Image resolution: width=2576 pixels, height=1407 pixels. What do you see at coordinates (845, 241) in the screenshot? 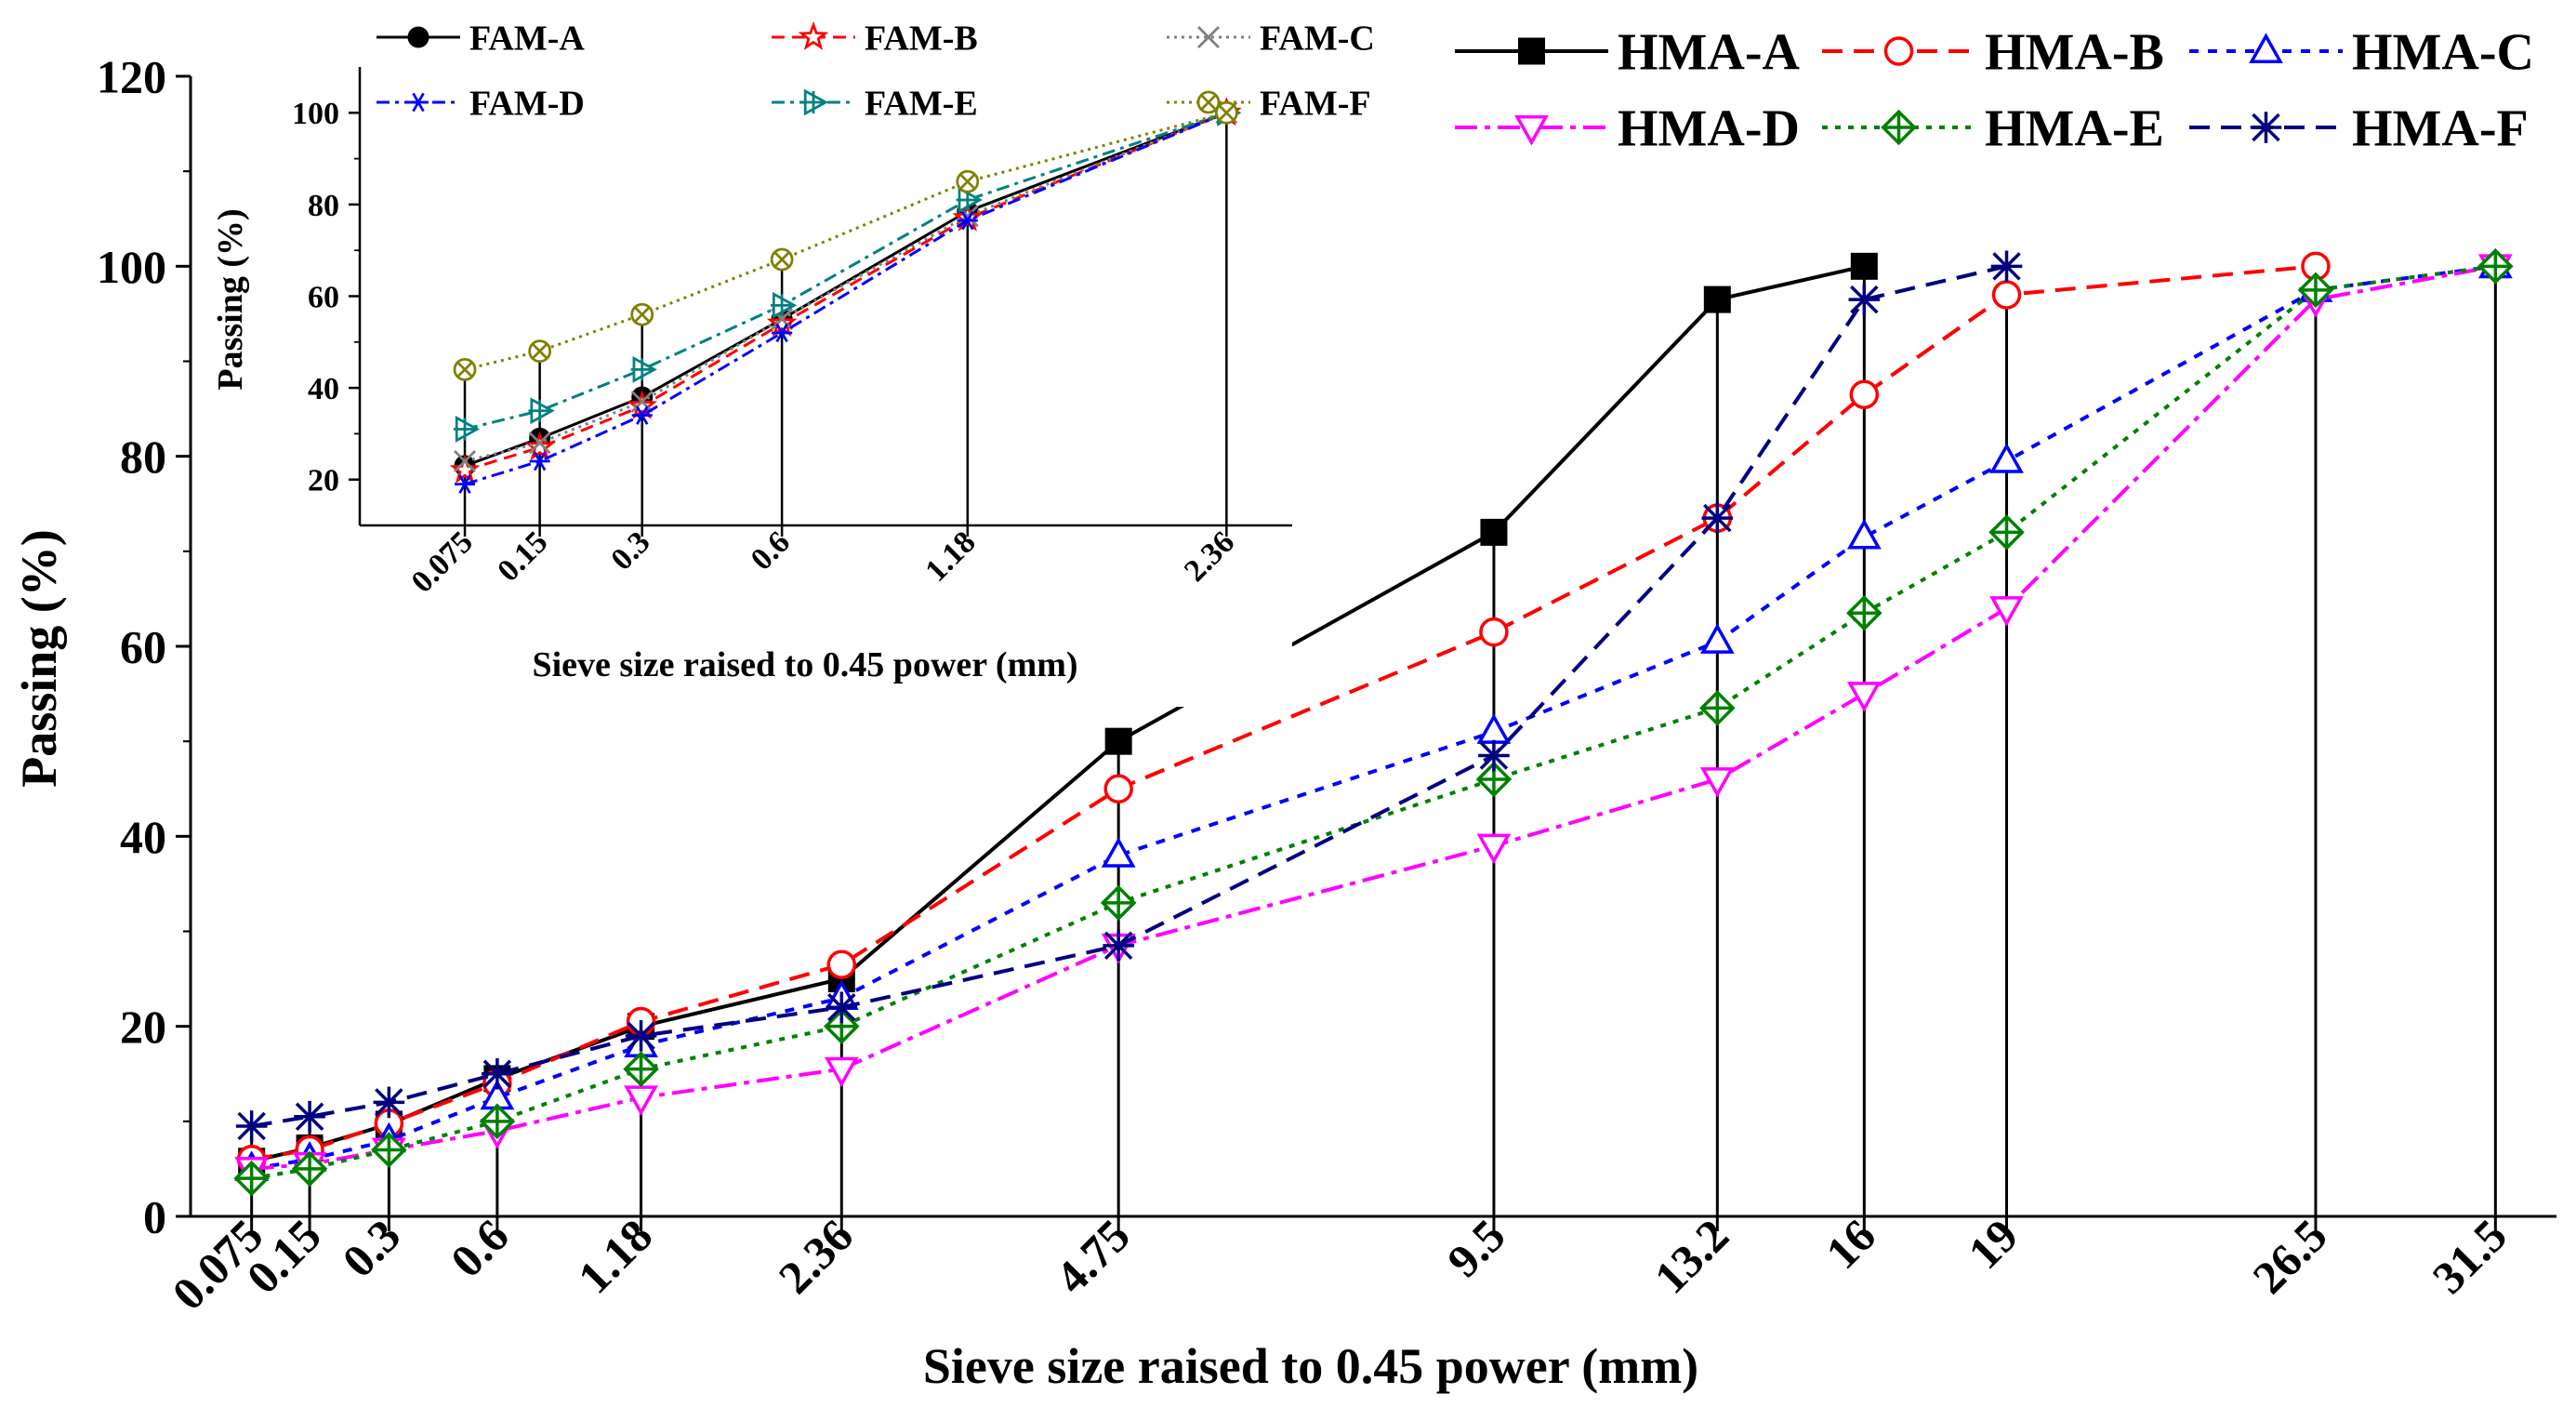
I see `inset-line-fam-f` at bounding box center [845, 241].